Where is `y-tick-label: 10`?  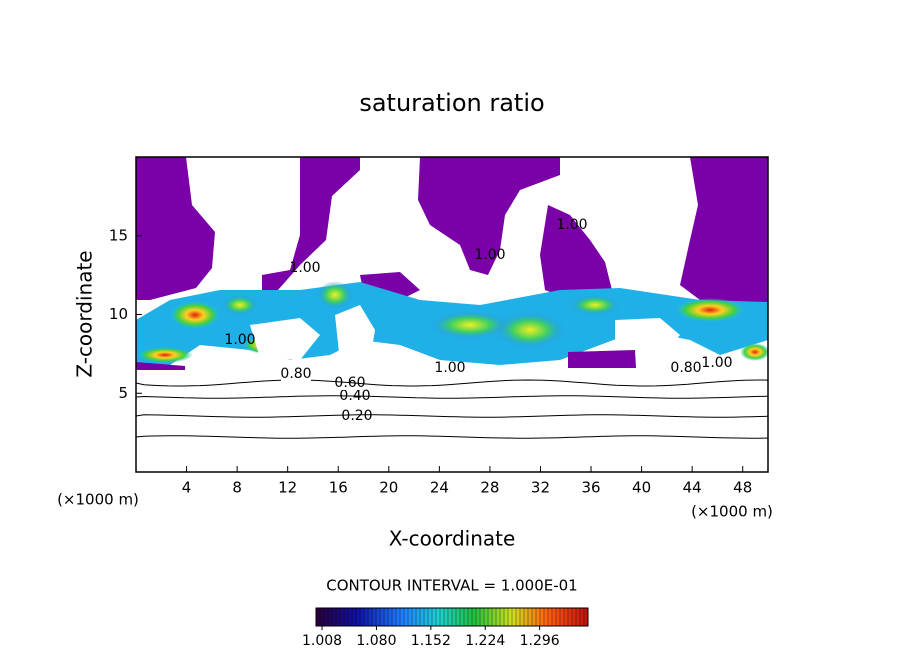 y-tick-label: 10 is located at coordinates (118, 314).